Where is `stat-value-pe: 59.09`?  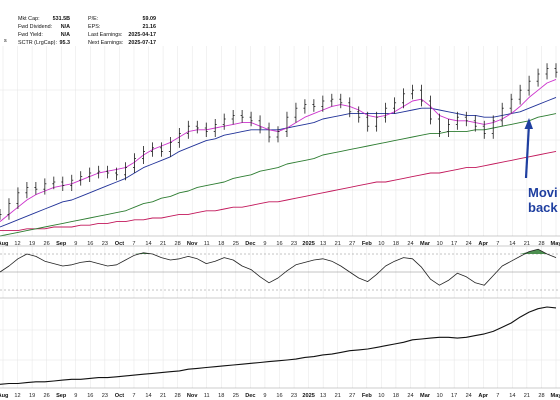 stat-value-pe: 59.09 is located at coordinates (150, 19).